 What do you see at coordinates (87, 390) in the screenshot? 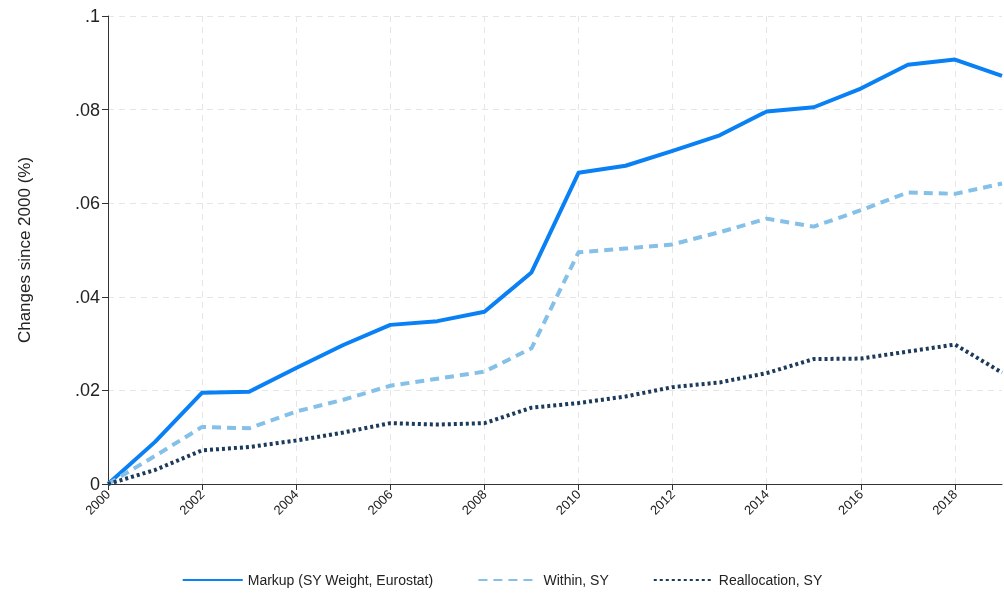
I see `y-tick-label: .02` at bounding box center [87, 390].